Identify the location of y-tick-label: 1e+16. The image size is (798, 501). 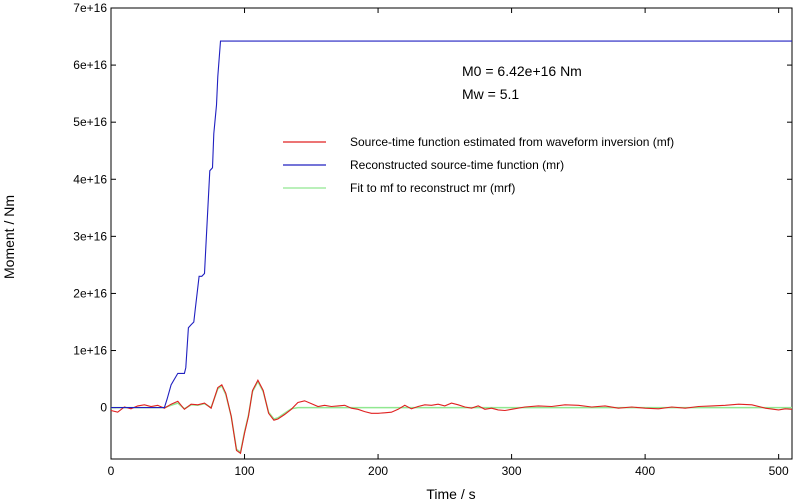
(90, 351).